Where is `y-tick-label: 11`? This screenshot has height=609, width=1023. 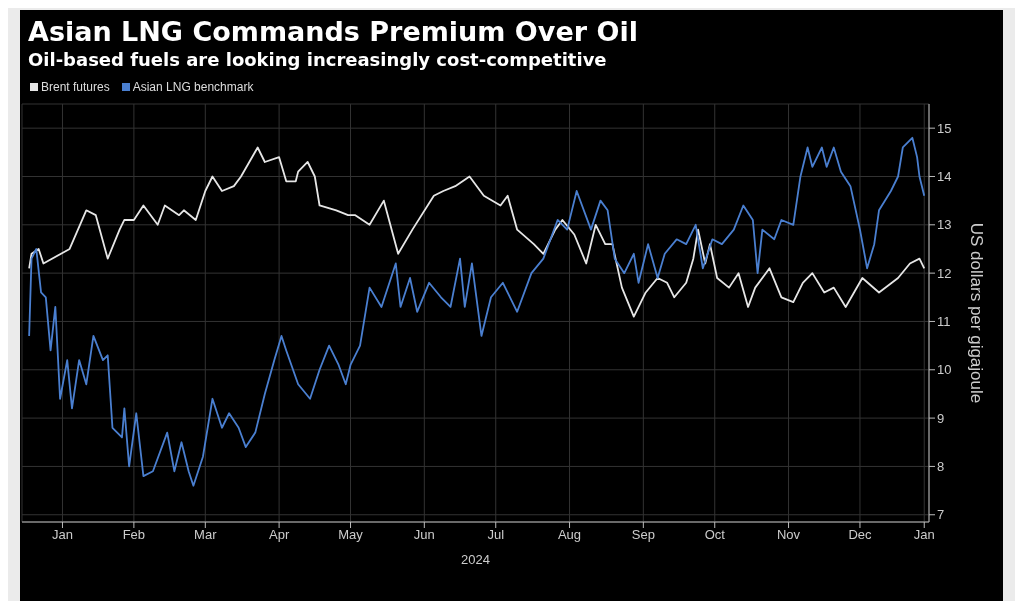
y-tick-label: 11 is located at coordinates (944, 322).